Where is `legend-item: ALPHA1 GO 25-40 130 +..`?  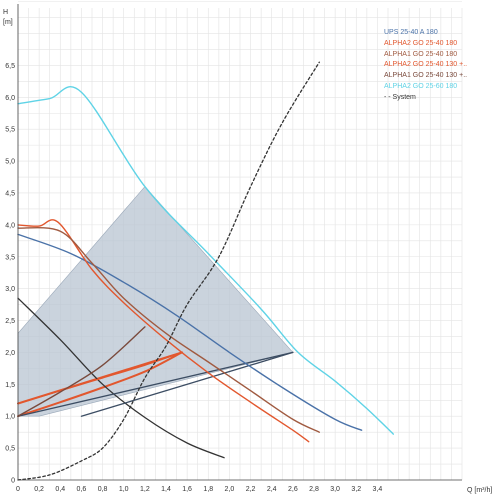
legend-item: ALPHA1 GO 25-40 130 +.. is located at coordinates (426, 76).